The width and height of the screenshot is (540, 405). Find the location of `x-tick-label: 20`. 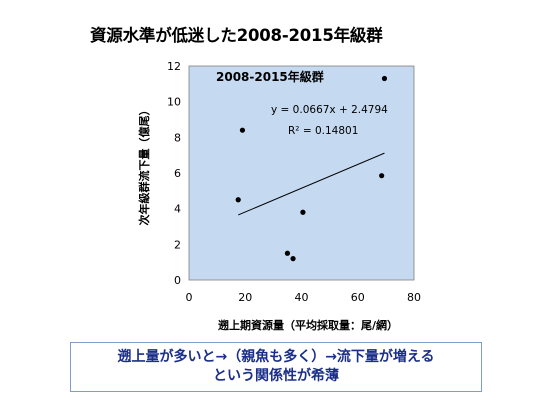

x-tick-label: 20 is located at coordinates (245, 297).